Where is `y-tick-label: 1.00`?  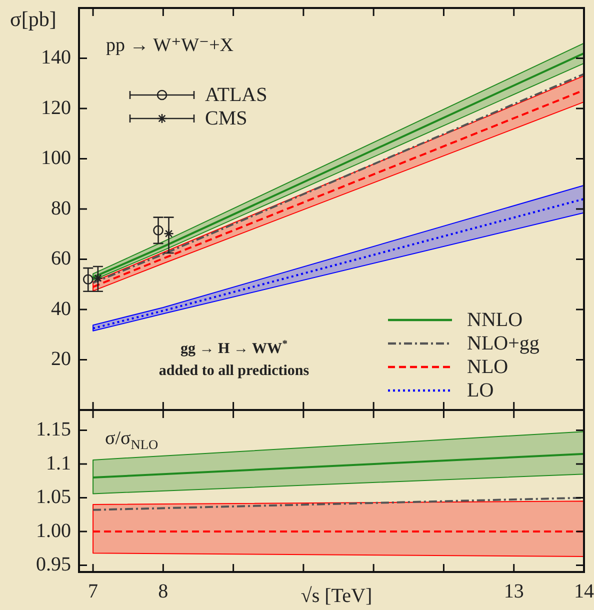
y-tick-label: 1.00 is located at coordinates (53, 531).